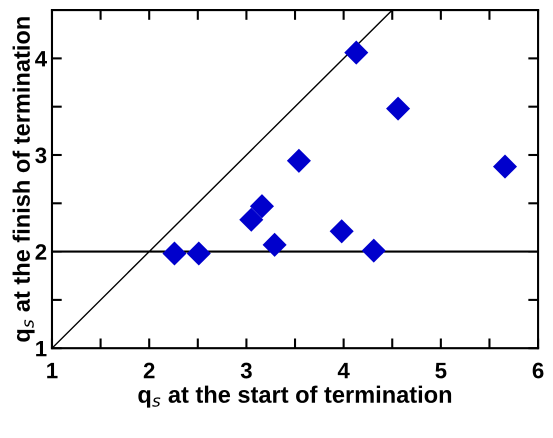  Describe the element at coordinates (440, 370) in the screenshot. I see `x-tick-label: 5` at that location.